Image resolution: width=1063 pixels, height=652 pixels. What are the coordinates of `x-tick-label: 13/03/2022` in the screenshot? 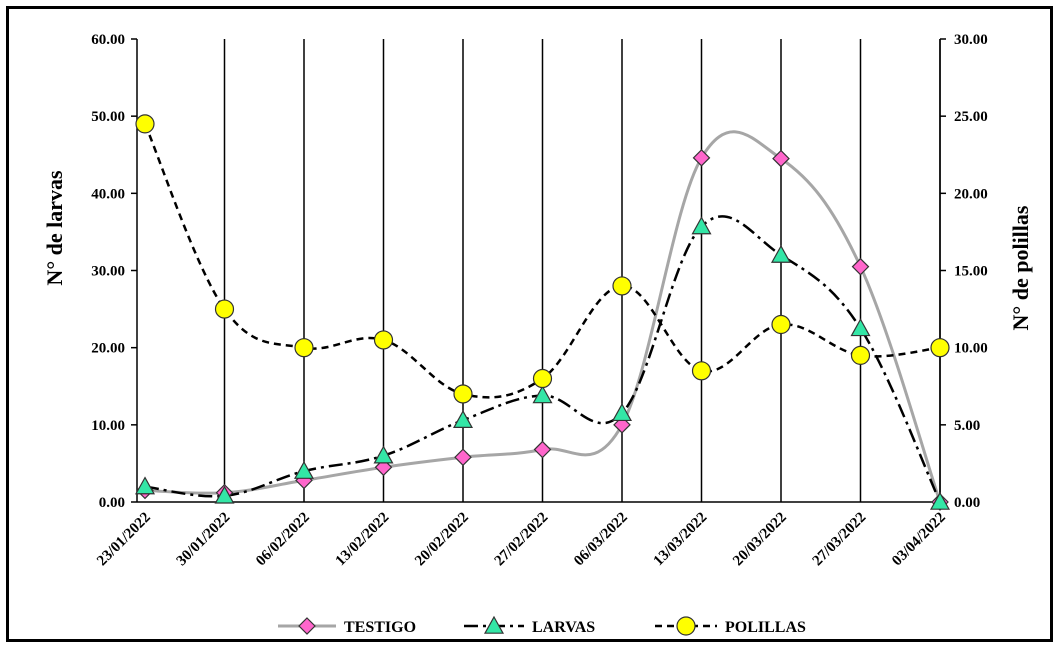 It's located at (681, 540).